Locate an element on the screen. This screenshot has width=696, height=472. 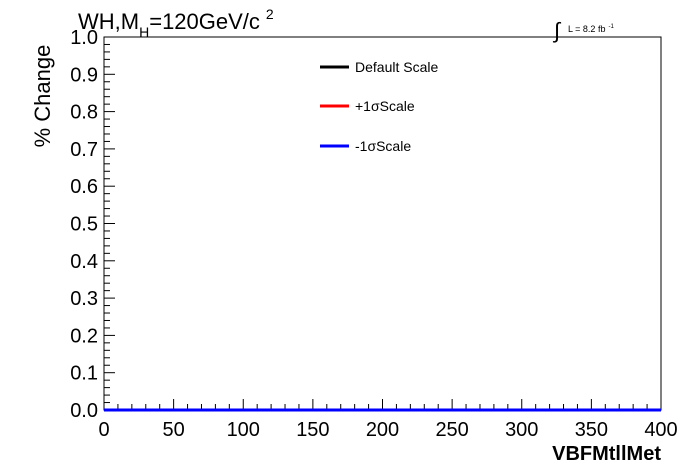
y-tick-label: 0.7 is located at coordinates (84, 150).